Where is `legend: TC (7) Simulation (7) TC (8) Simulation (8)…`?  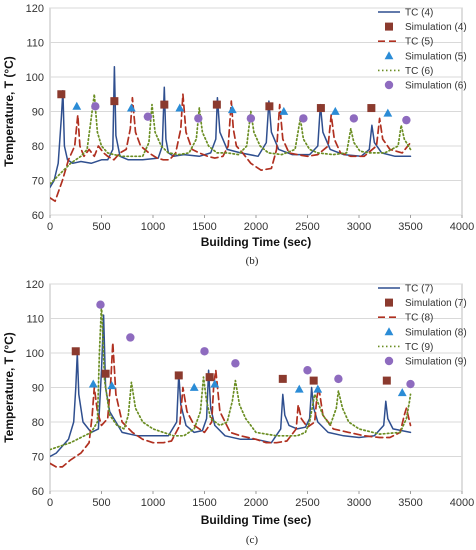 legend: TC (7) Simulation (7) TC (8) Simulation (8)… is located at coordinates (422, 326).